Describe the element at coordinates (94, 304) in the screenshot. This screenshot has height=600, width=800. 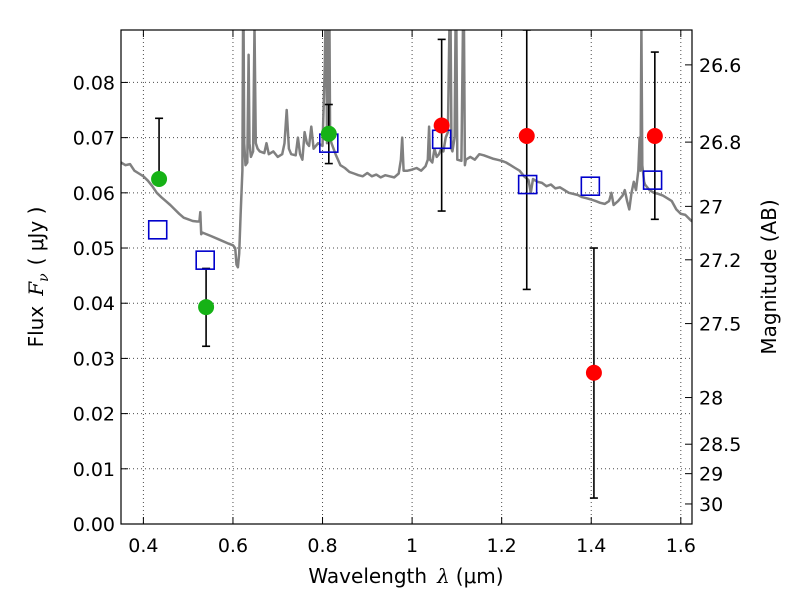
I see `y-tick-label: 0.04` at that location.